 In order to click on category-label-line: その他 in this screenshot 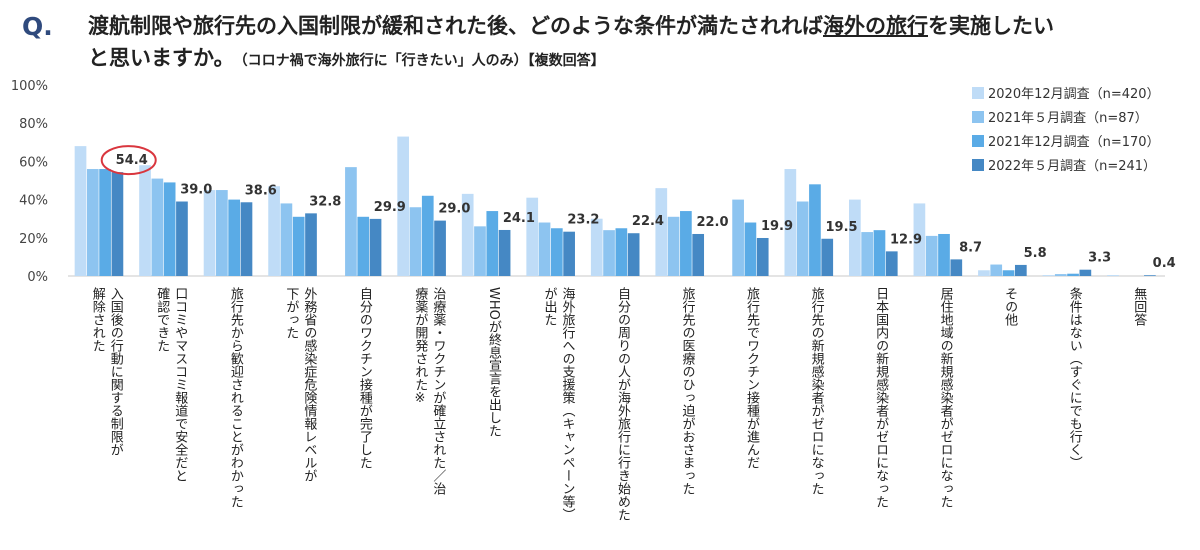, I will do `click(1010, 307)`.